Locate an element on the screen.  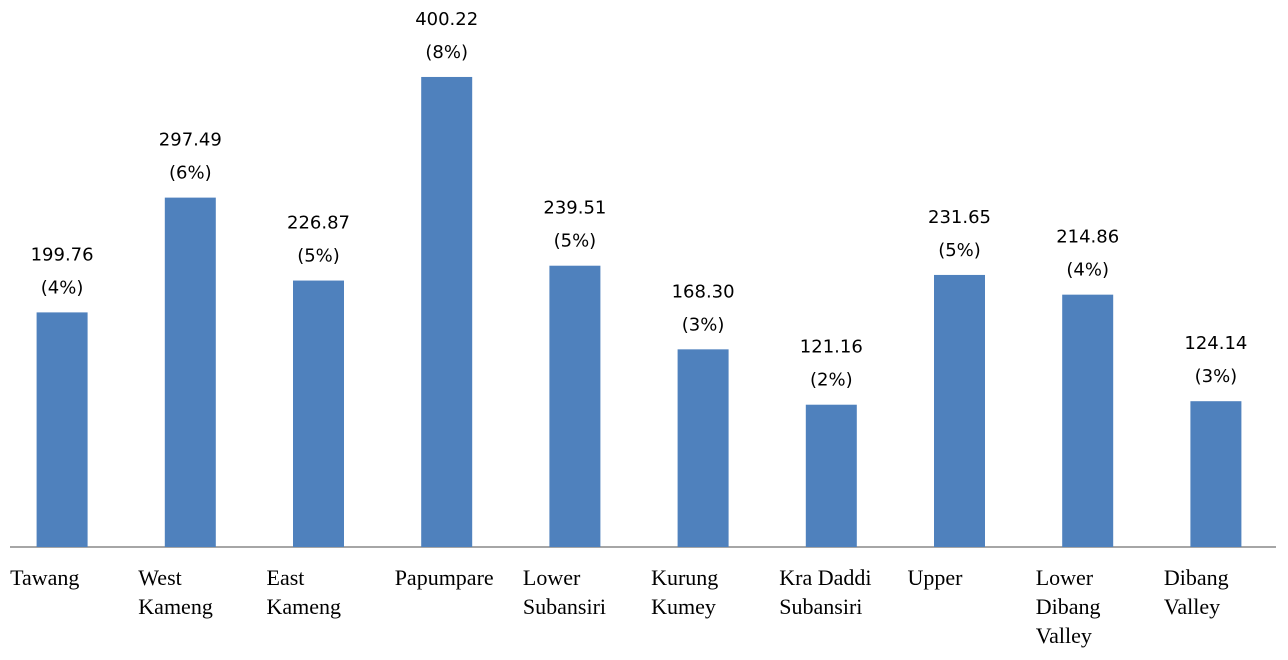
value-label: 121.16 is located at coordinates (831, 347).